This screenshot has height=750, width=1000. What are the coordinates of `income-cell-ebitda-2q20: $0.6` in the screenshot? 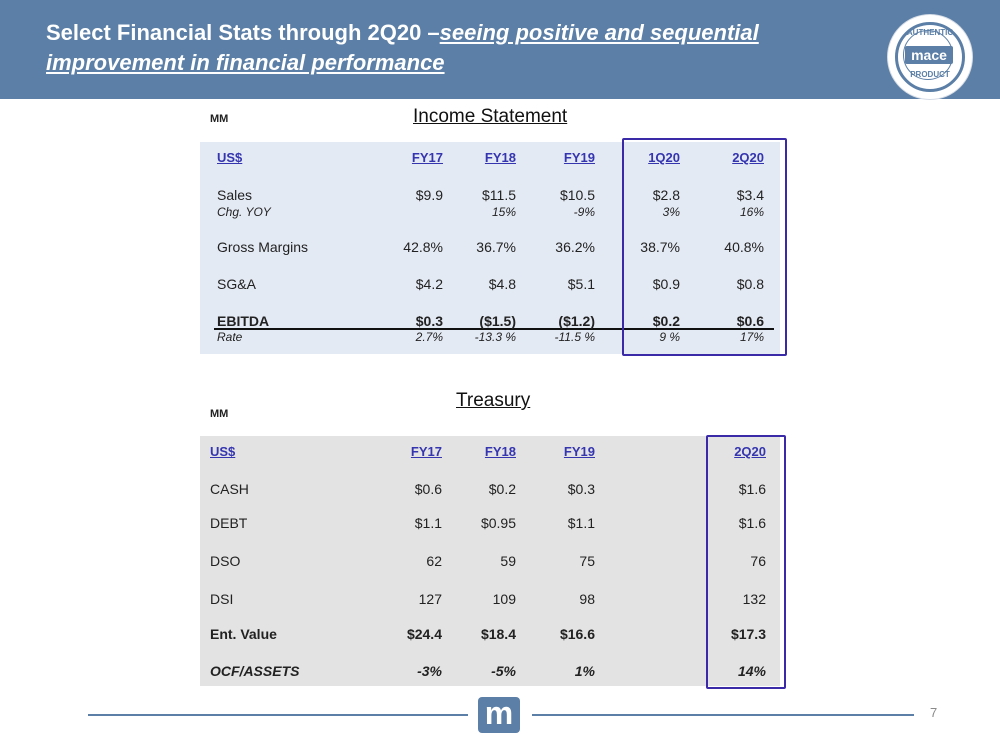 It's located at (750, 321).